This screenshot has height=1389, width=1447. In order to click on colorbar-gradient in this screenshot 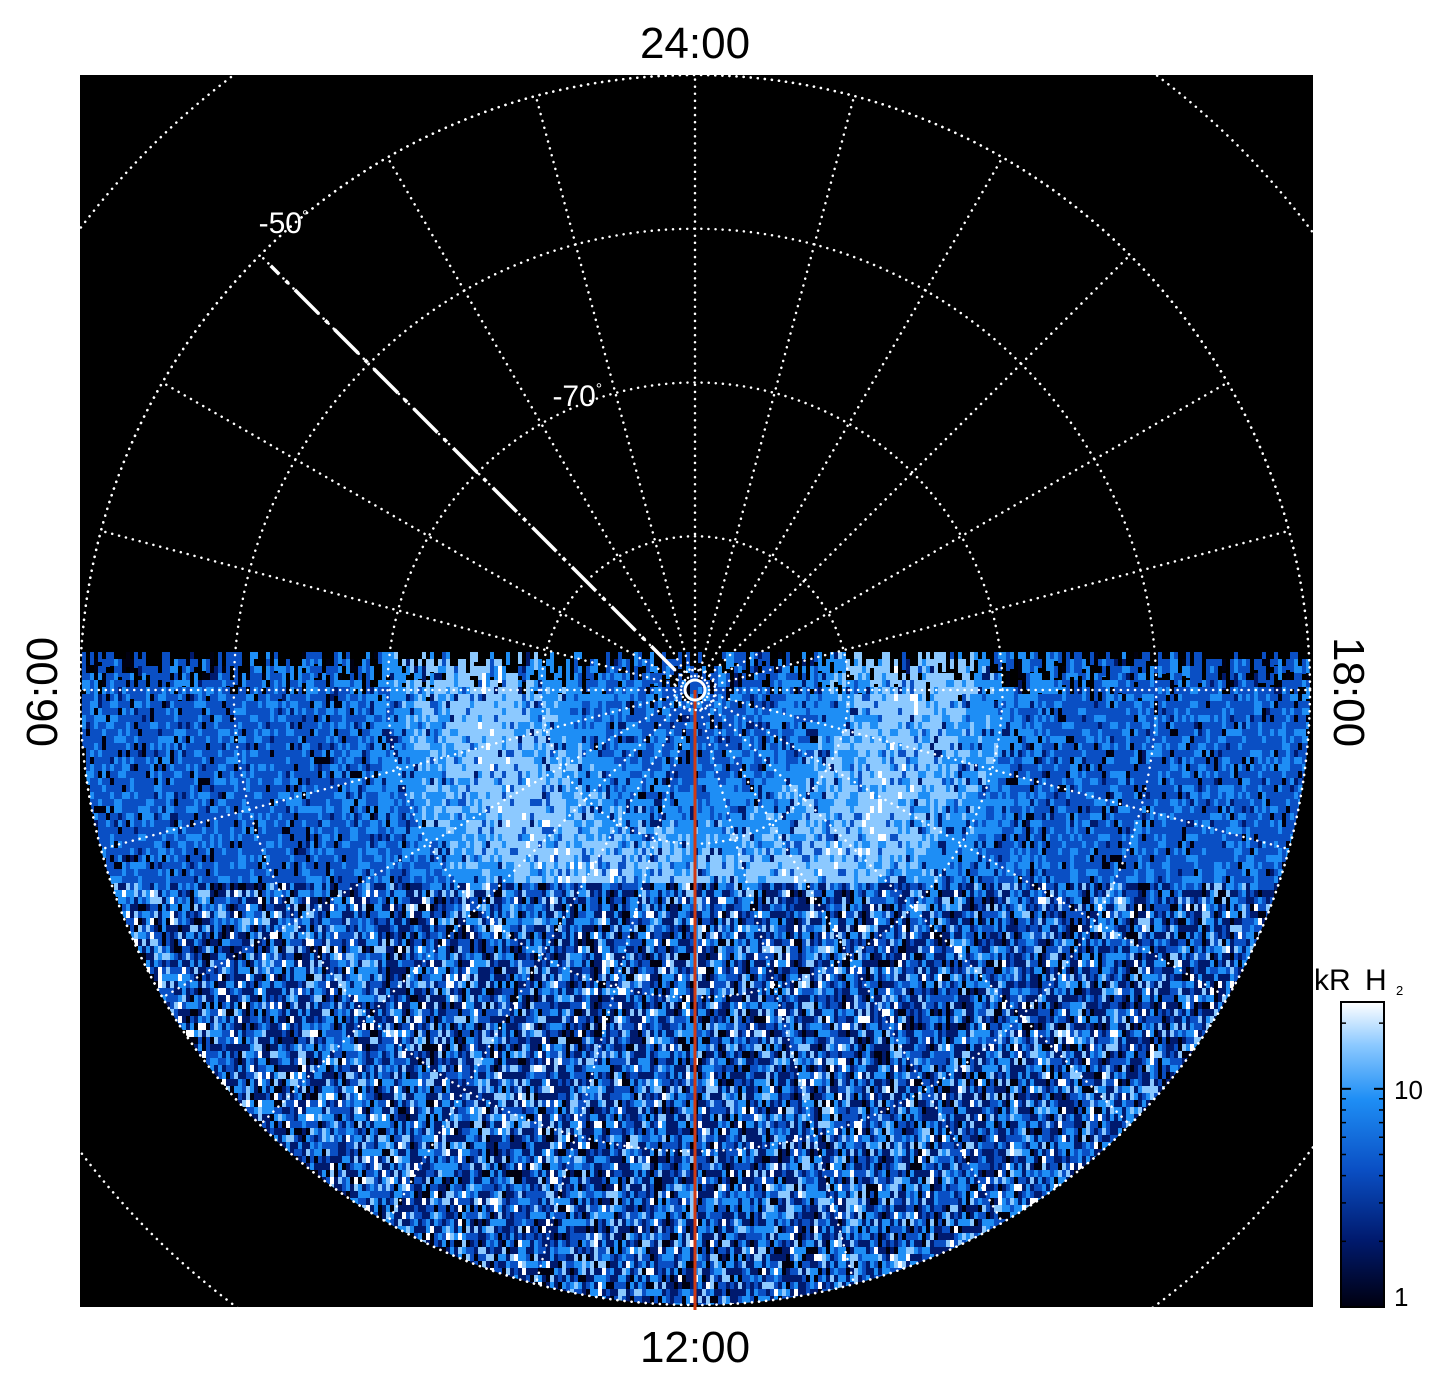, I will do `click(1362, 1154)`.